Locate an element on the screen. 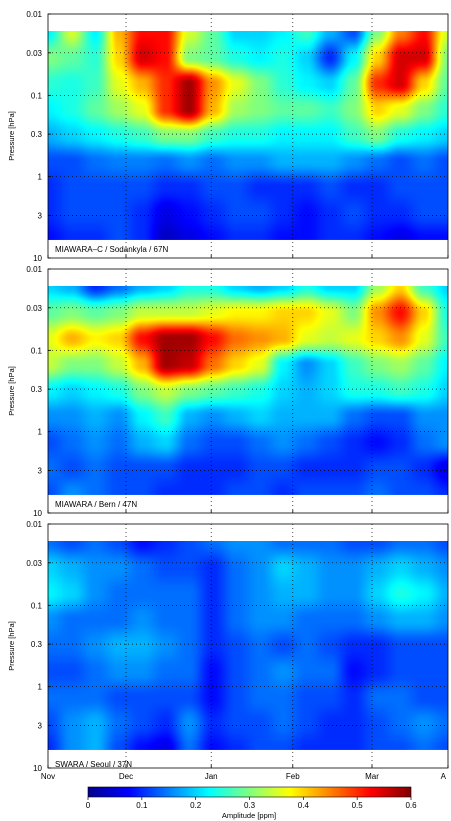 Image resolution: width=451 pixels, height=821 pixels. colorbar-label: Amplitude [ppm] is located at coordinates (249, 815).